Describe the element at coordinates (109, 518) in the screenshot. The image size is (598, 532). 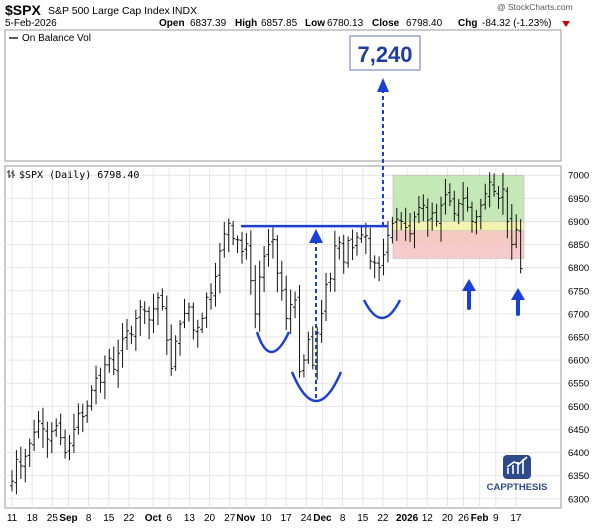
I see `x-tick-label: 15` at that location.